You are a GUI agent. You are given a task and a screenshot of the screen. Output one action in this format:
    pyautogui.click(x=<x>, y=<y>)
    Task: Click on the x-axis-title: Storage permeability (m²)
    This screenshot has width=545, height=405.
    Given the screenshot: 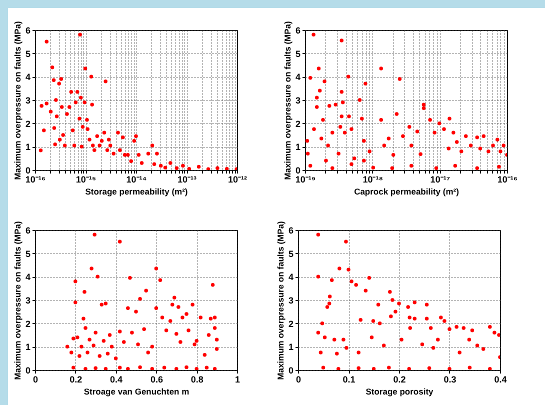 What is the action you would take?
    pyautogui.click(x=136, y=191)
    